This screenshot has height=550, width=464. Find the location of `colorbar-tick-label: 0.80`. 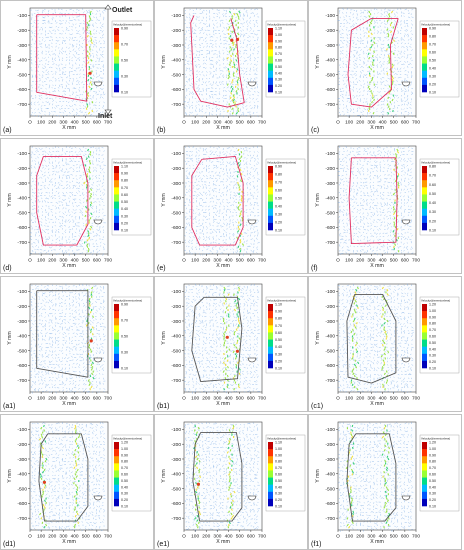

colorbar-tick-label: 0.80 is located at coordinates (278, 175).